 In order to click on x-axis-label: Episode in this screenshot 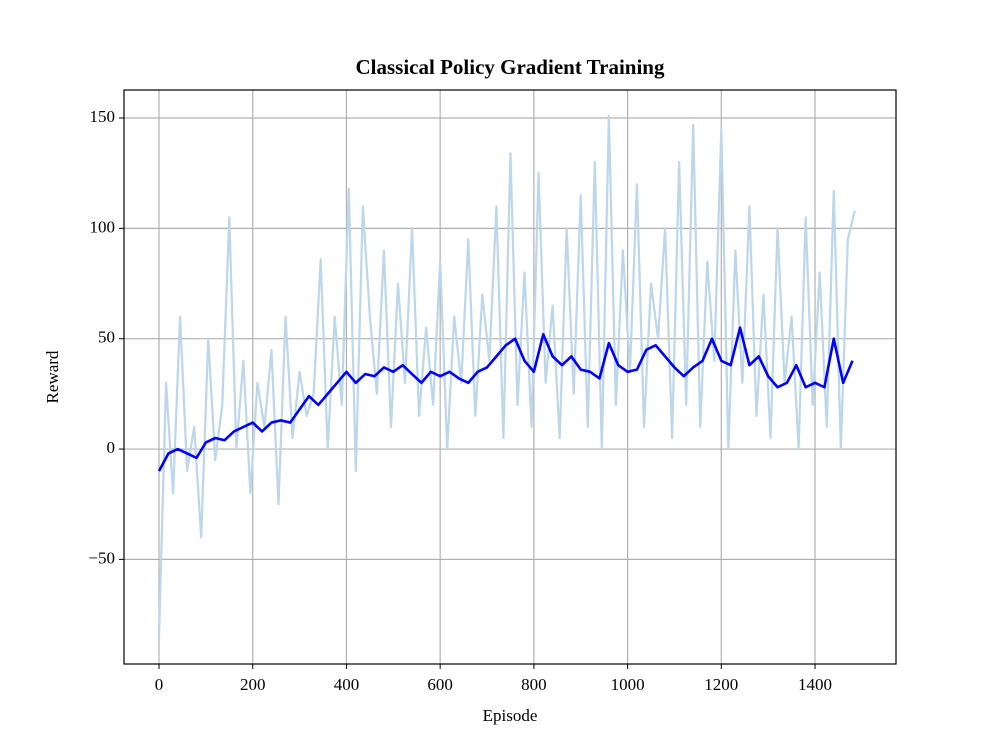, I will do `click(510, 715)`.